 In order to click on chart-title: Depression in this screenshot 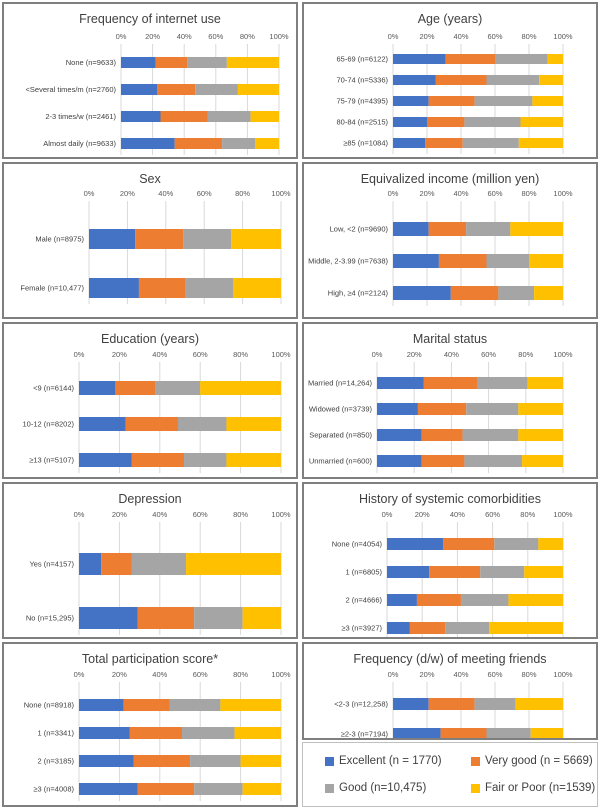, I will do `click(149, 499)`.